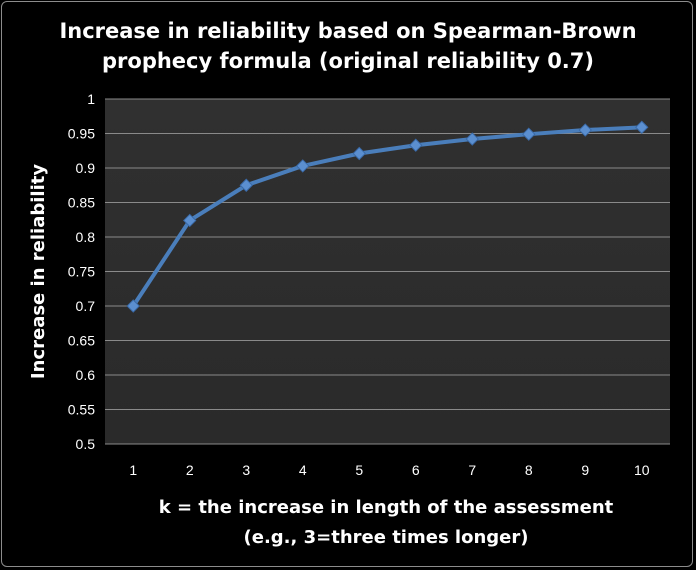 This screenshot has width=696, height=570. What do you see at coordinates (81, 410) in the screenshot?
I see `y-tick-label: 0.55` at bounding box center [81, 410].